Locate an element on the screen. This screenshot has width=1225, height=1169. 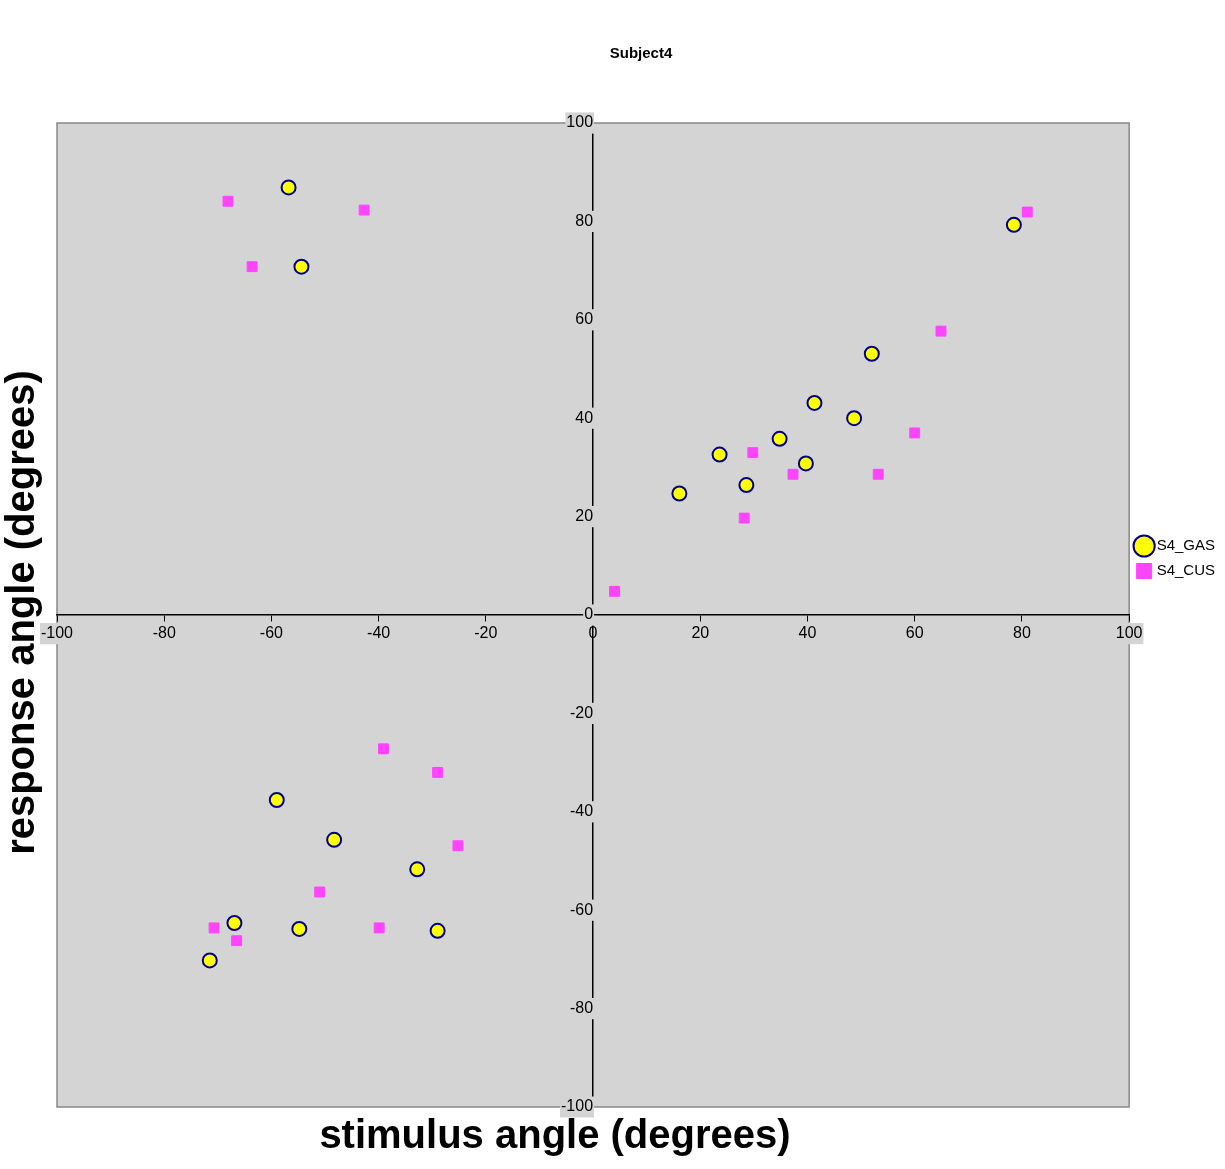
y-tick-label: -40 is located at coordinates (581, 811).